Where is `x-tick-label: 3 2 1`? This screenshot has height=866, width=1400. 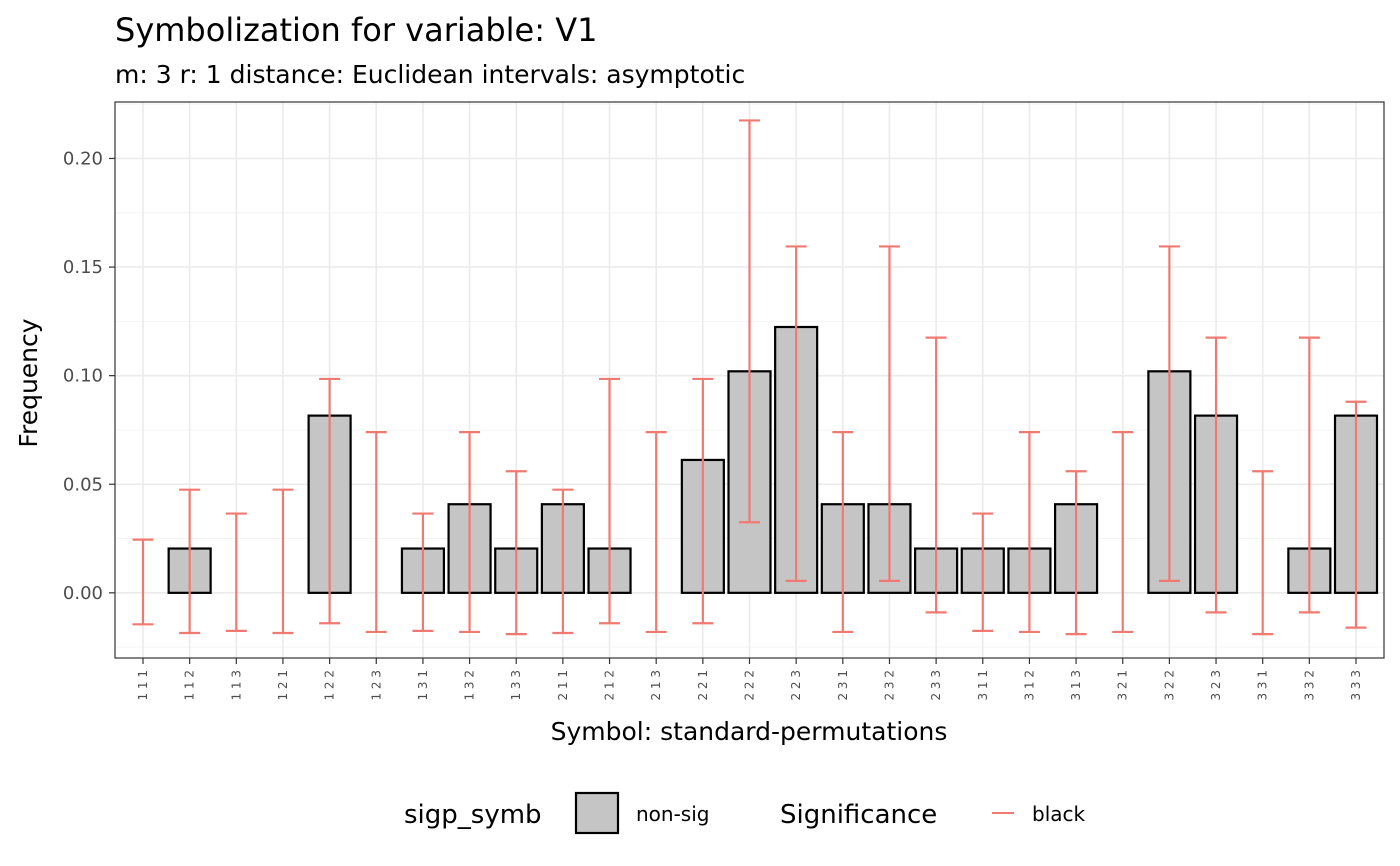
x-tick-label: 3 2 1 is located at coordinates (1123, 685).